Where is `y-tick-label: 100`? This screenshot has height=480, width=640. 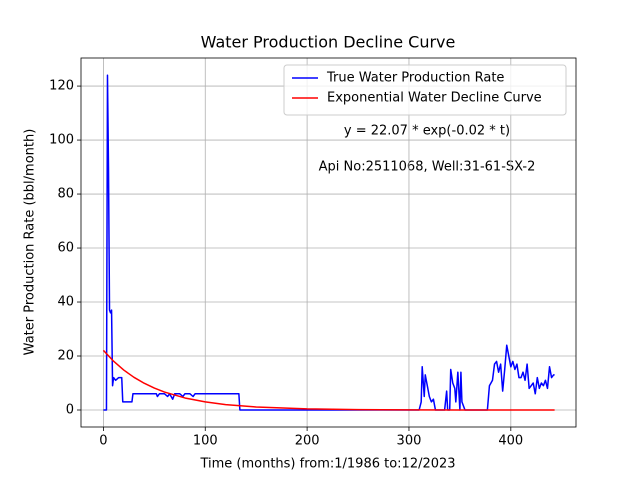
y-tick-label: 100 is located at coordinates (61, 140).